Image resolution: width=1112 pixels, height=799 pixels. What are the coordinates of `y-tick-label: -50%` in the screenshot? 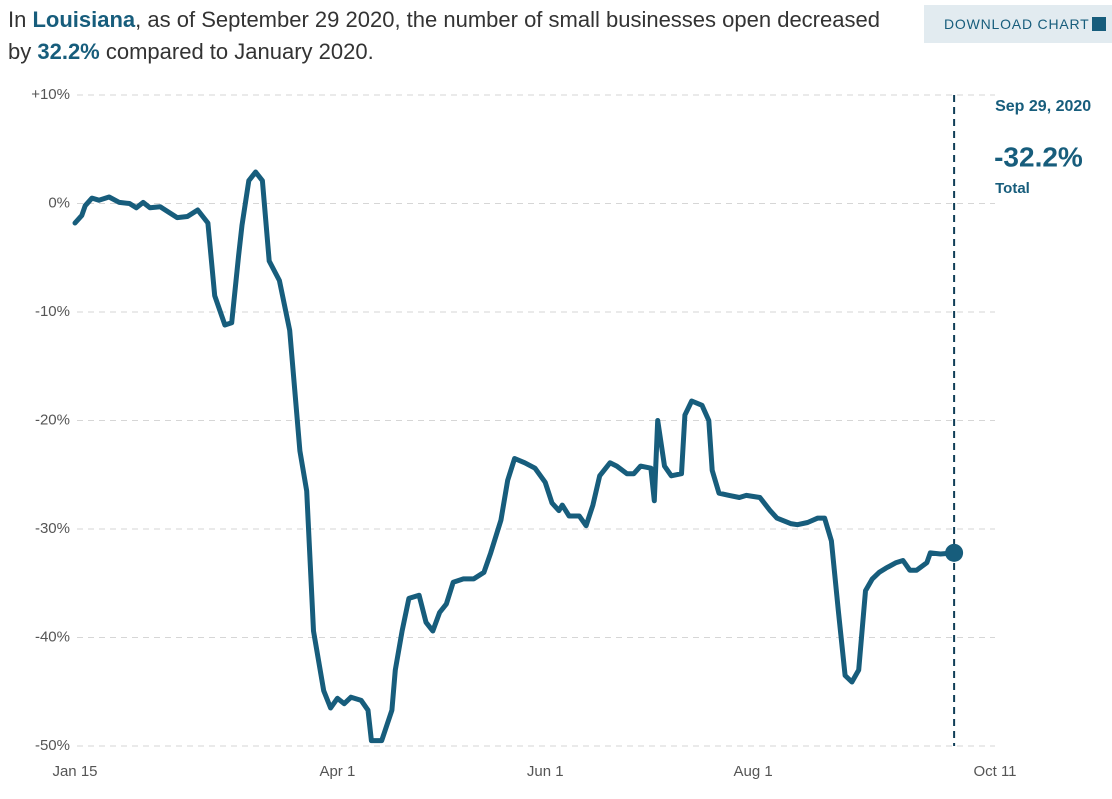 It's located at (52, 745).